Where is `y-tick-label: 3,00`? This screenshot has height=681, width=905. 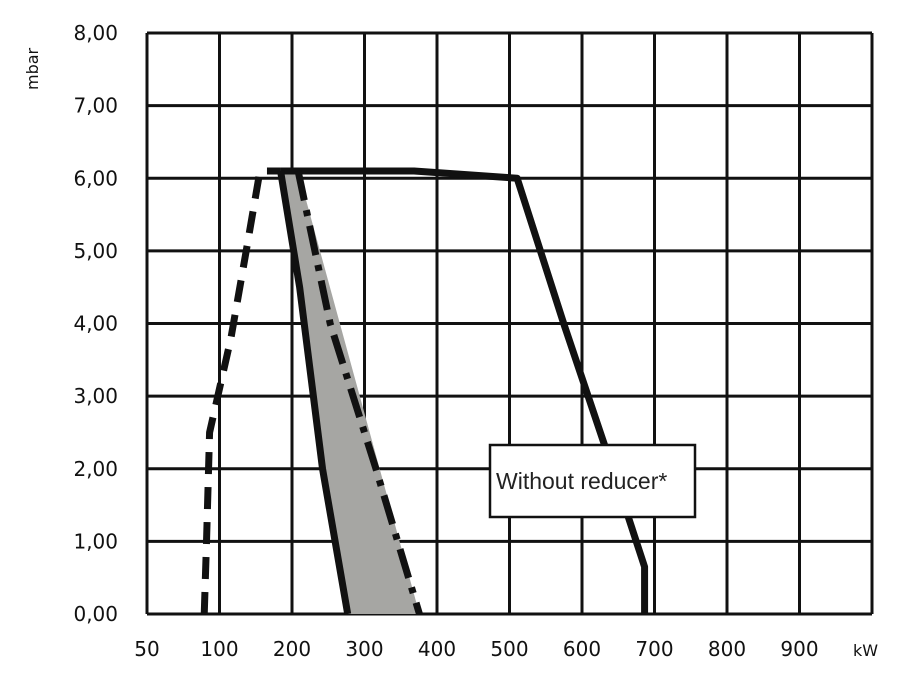
y-tick-label: 3,00 is located at coordinates (95, 396).